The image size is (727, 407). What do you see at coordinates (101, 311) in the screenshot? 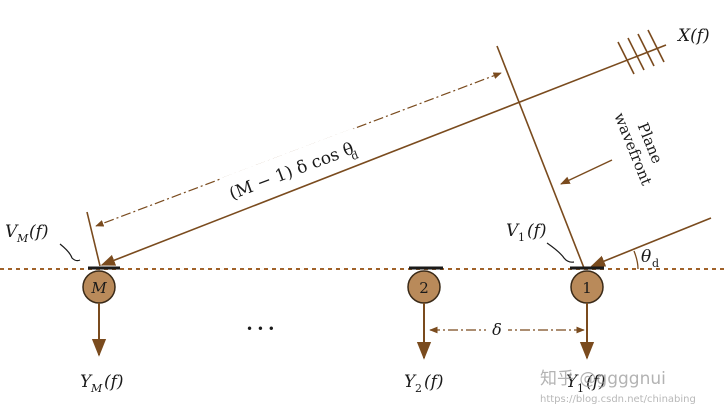
I see `sensor-m: M` at bounding box center [101, 311].